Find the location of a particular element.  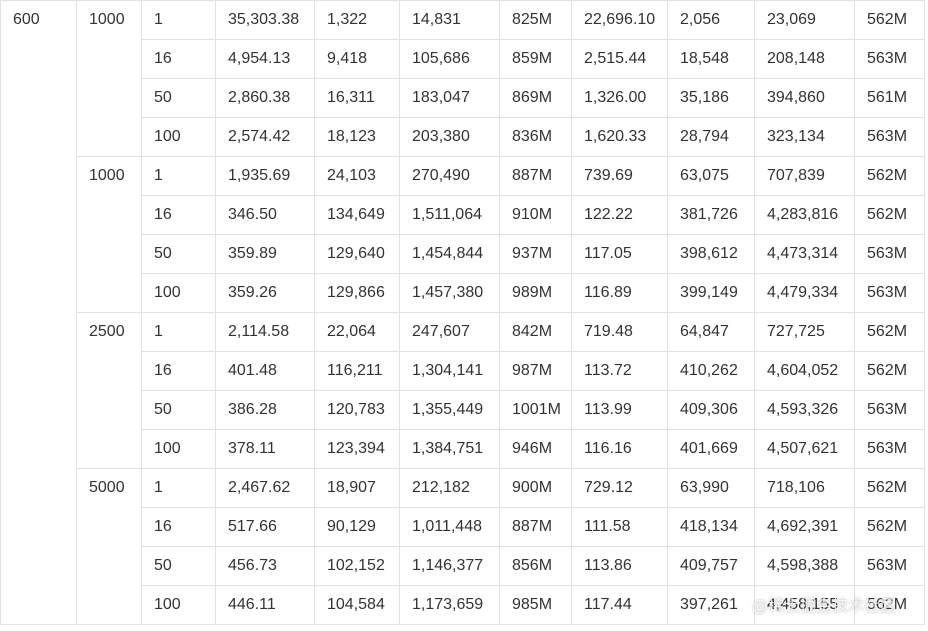

table-cell: 718,106 is located at coordinates (804, 488).